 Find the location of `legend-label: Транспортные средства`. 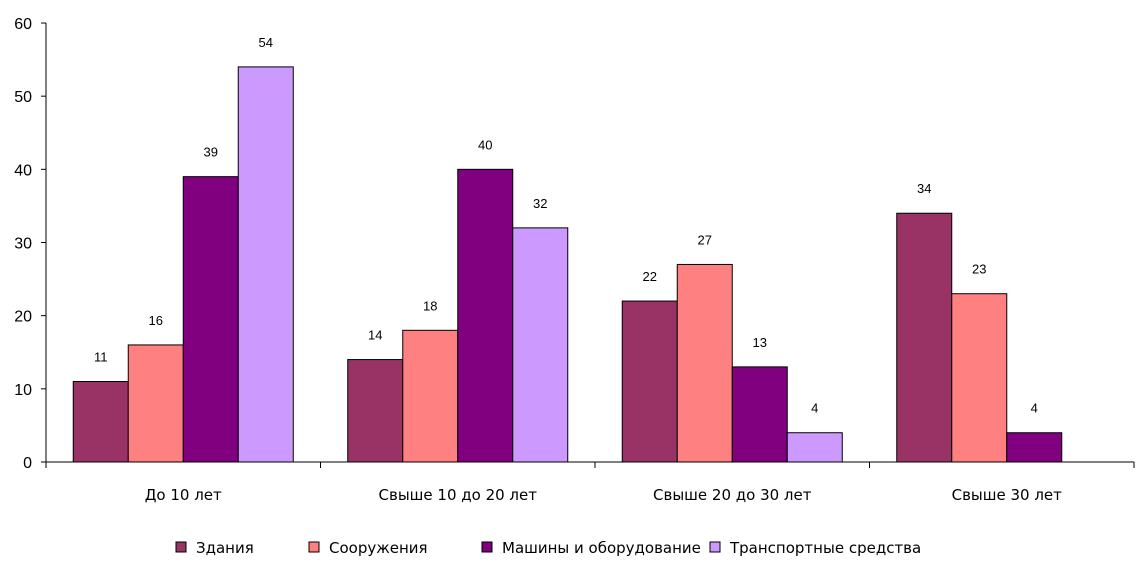

legend-label: Транспортные средства is located at coordinates (825, 548).